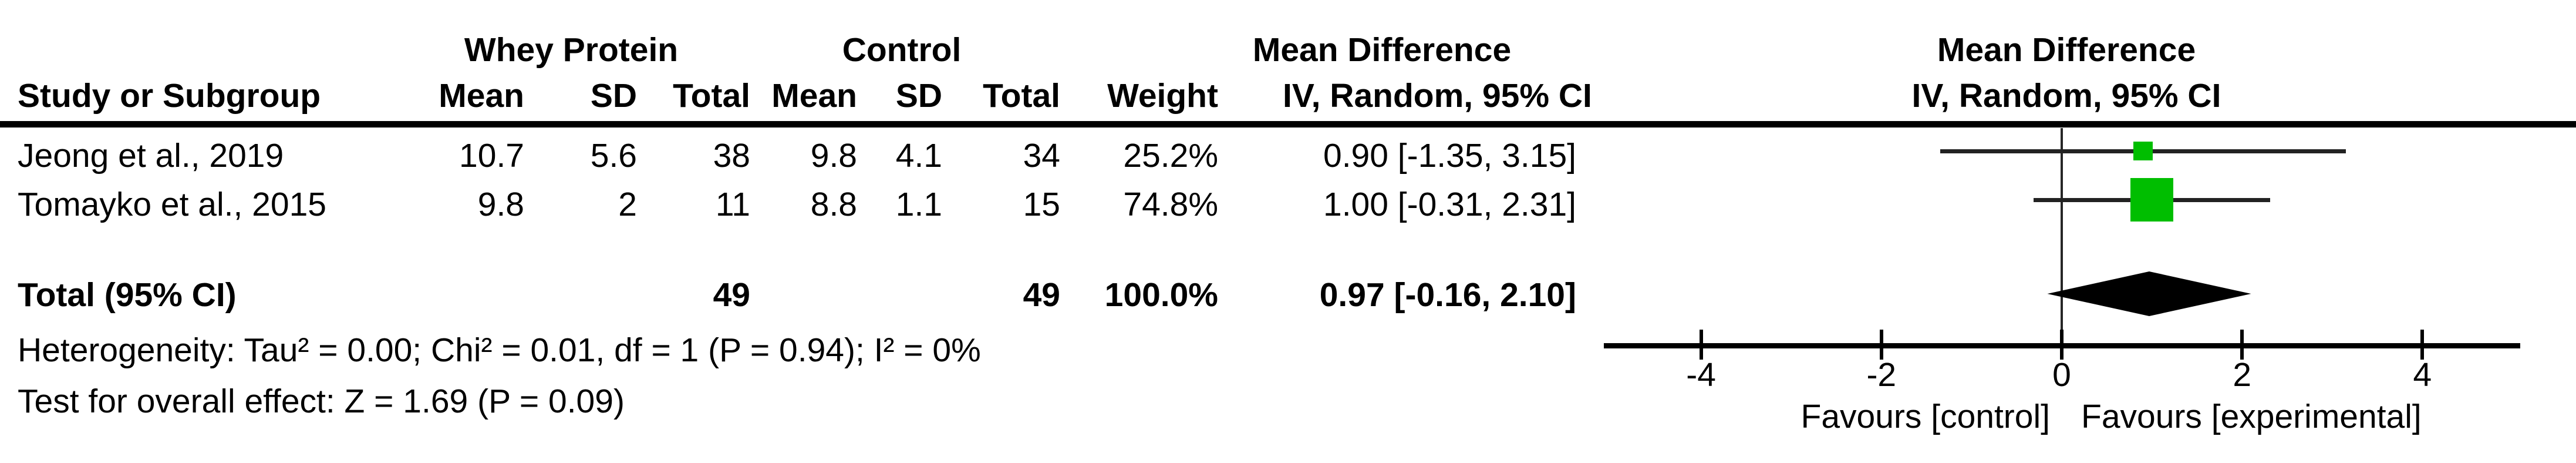 The image size is (2576, 463). What do you see at coordinates (613, 156) in the screenshot?
I see `sd-exp-cell: 5.6` at bounding box center [613, 156].